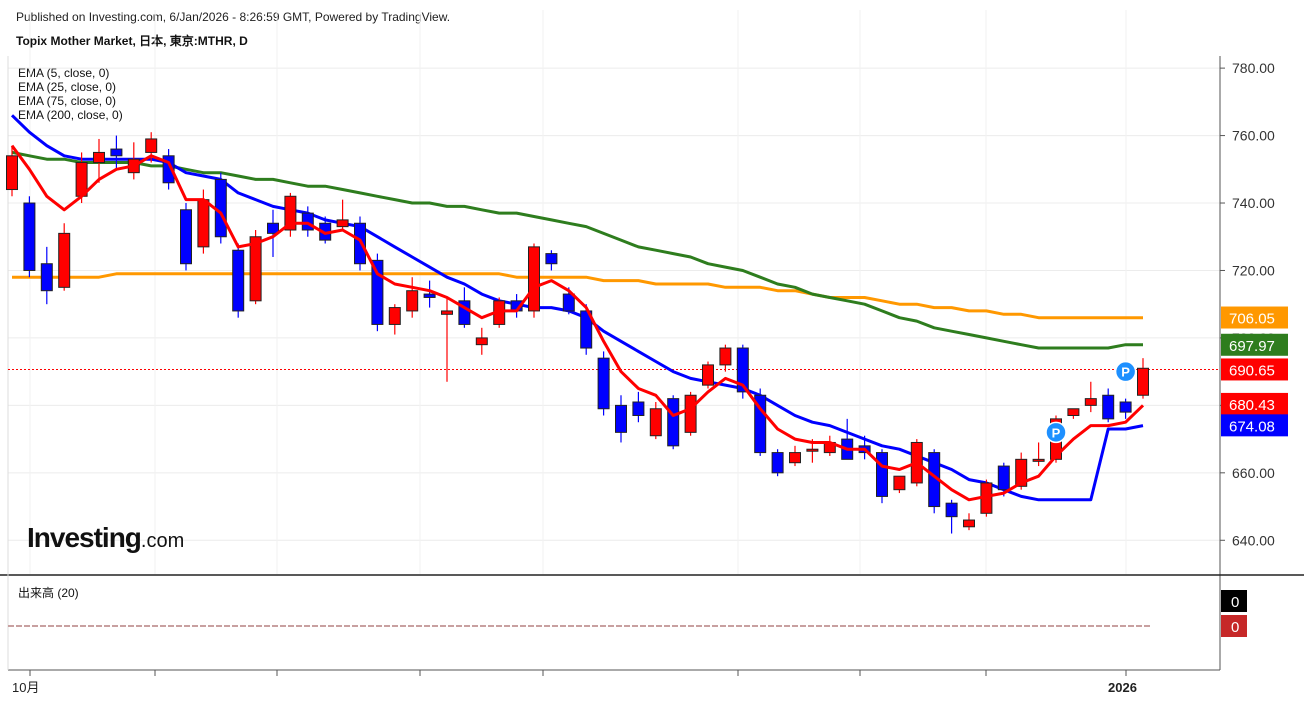 Image resolution: width=1304 pixels, height=703 pixels. What do you see at coordinates (67, 87) in the screenshot?
I see `legend-ema25: EMA (25, close, 0)` at bounding box center [67, 87].